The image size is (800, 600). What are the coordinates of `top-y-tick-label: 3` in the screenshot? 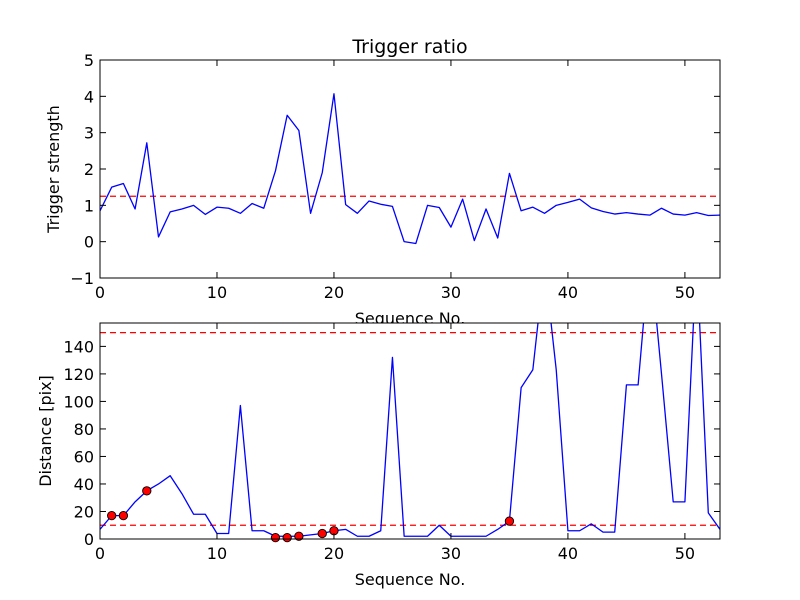 It's located at (89, 133).